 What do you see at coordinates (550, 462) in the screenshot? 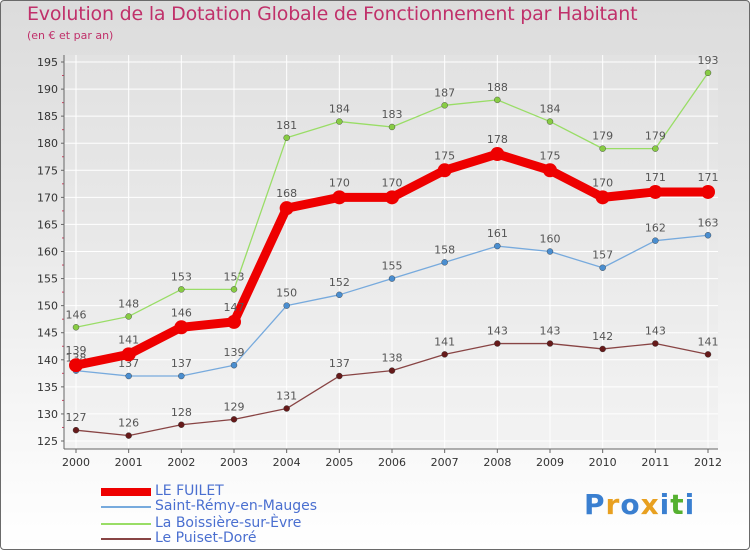
I see `x-tick-label: 2009` at bounding box center [550, 462].